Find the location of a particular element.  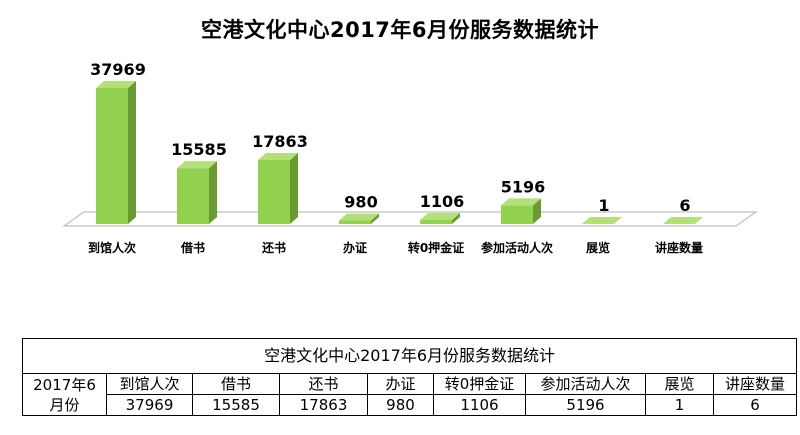

table-value-cell: 15585 is located at coordinates (236, 405).